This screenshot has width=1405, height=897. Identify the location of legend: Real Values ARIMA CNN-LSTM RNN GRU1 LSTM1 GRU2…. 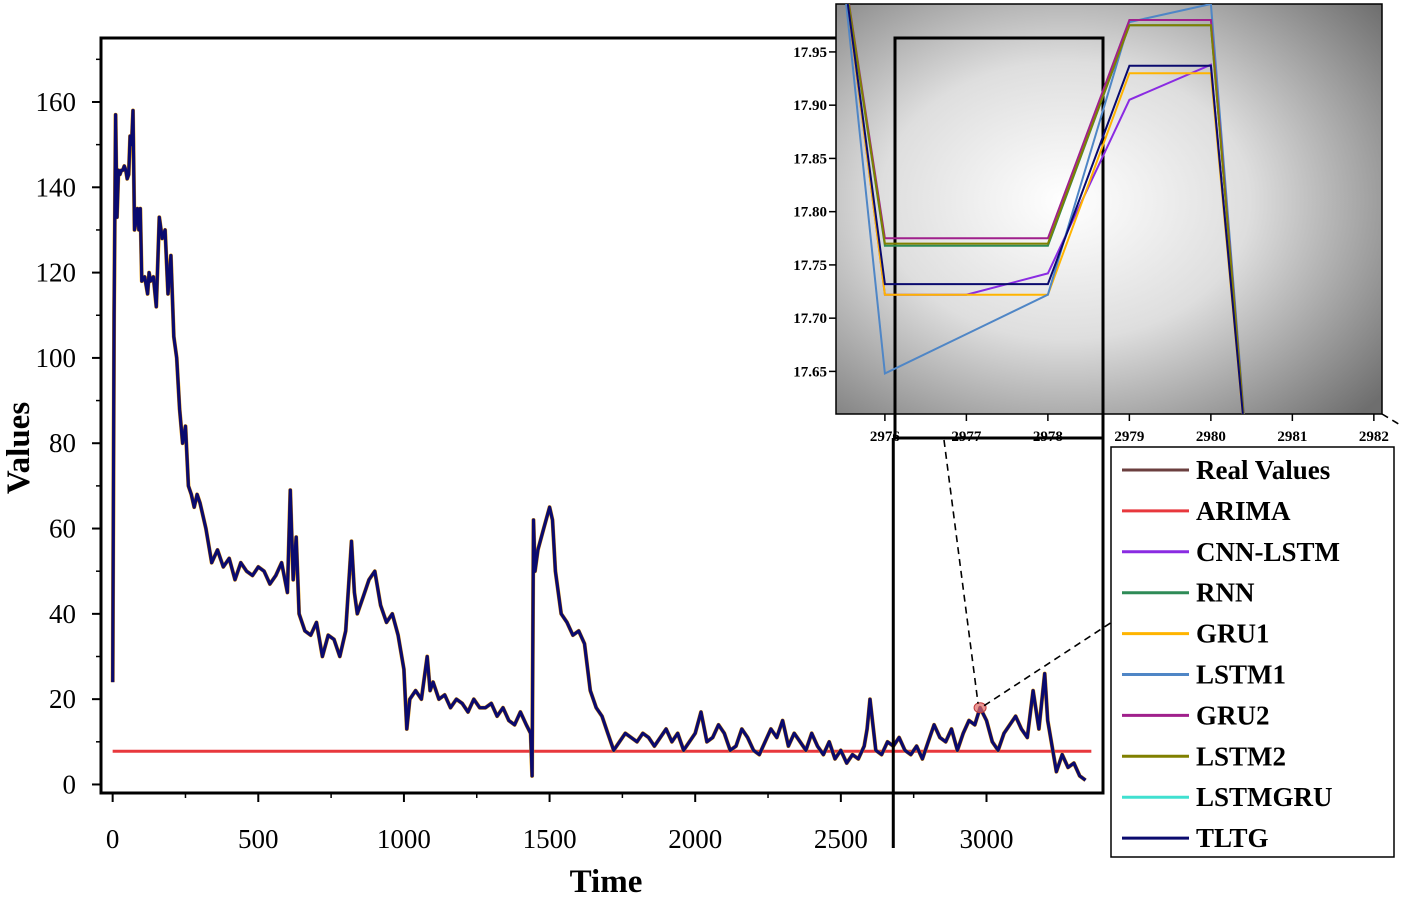
(1252, 652).